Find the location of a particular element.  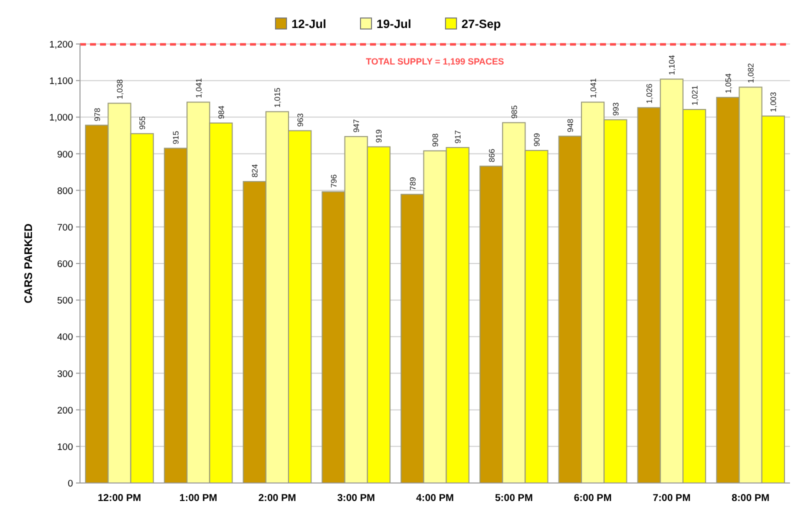

data-label: 915 is located at coordinates (176, 137).